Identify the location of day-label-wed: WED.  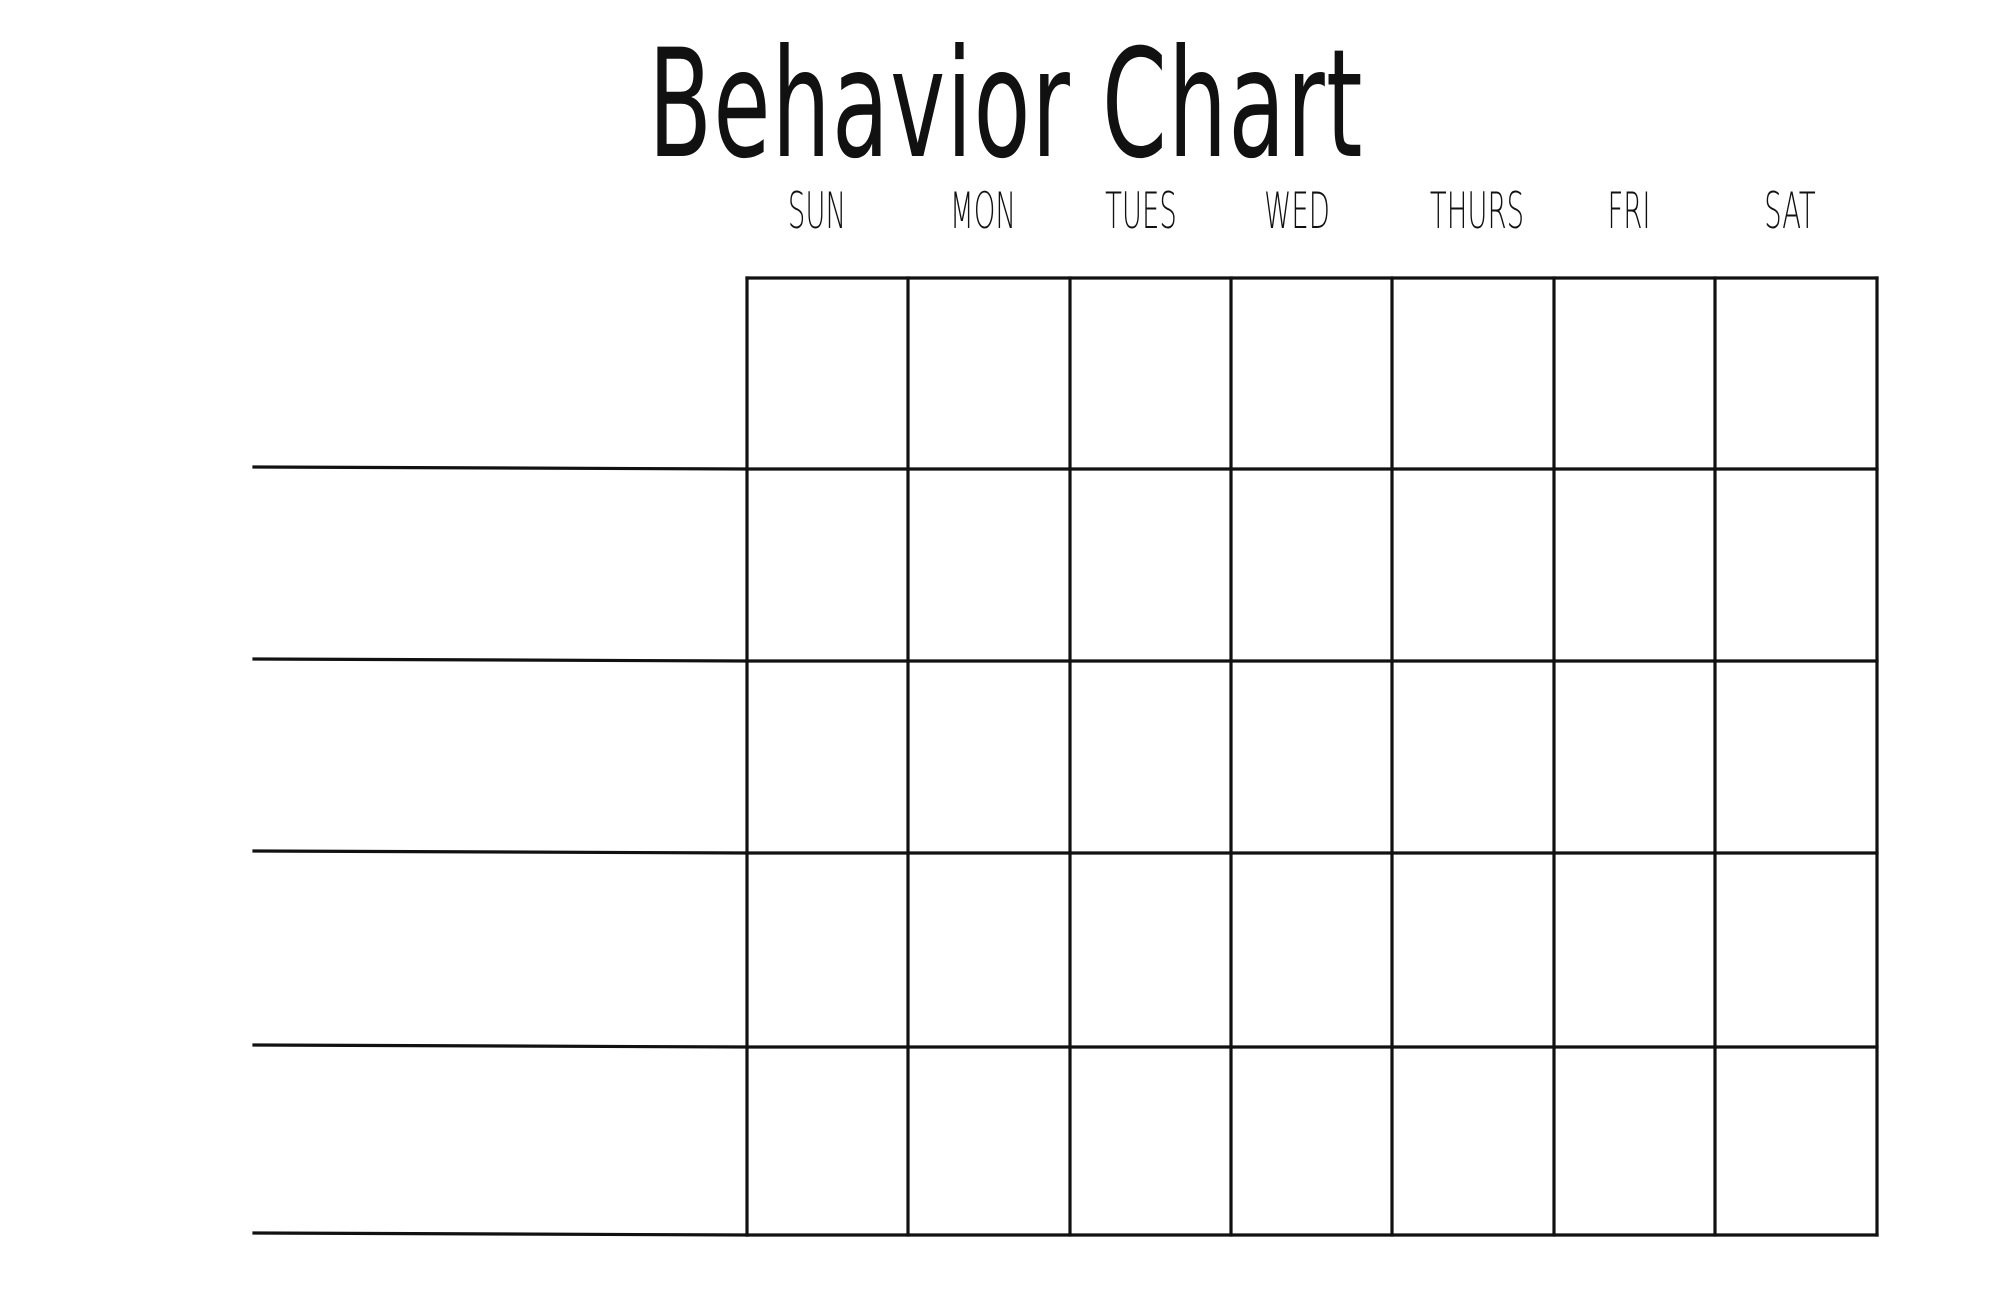
(1297, 211).